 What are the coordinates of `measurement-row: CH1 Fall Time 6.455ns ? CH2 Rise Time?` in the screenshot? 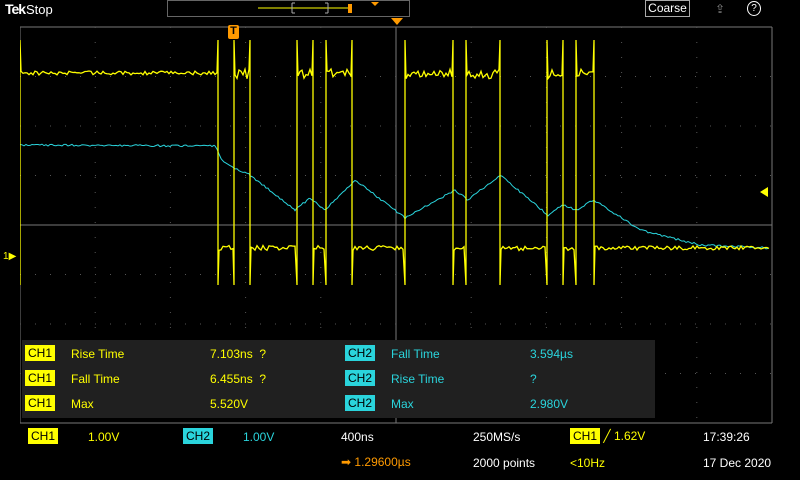 It's located at (338, 379).